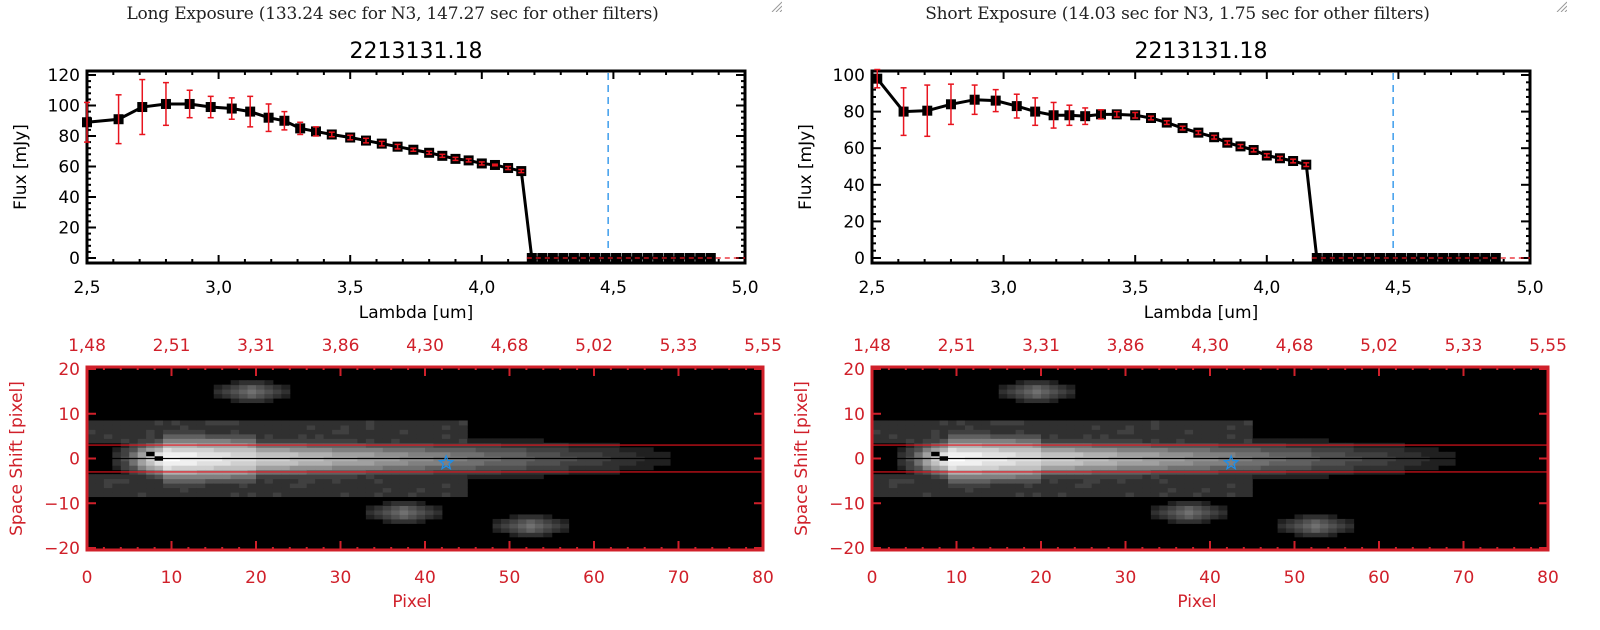 The image size is (1600, 630). What do you see at coordinates (1548, 346) in the screenshot?
I see `top-tick-label: 5,55` at bounding box center [1548, 346].